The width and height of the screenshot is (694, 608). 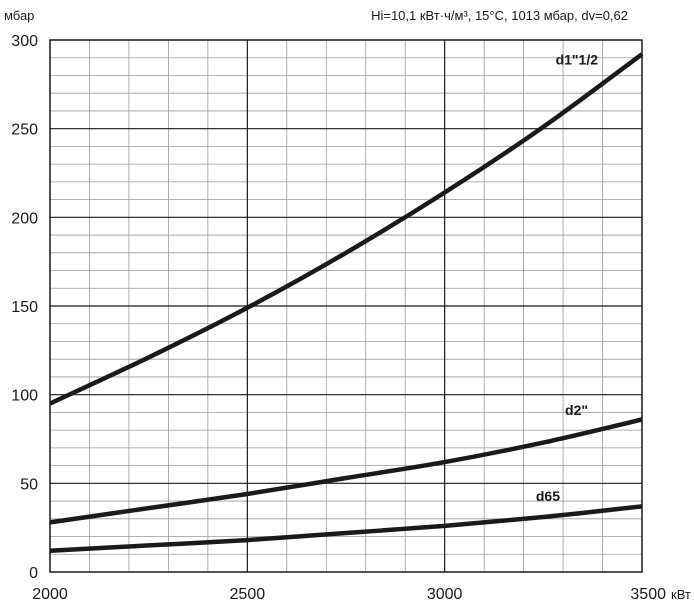 I want to click on y-tick-label: 0, so click(x=33, y=573).